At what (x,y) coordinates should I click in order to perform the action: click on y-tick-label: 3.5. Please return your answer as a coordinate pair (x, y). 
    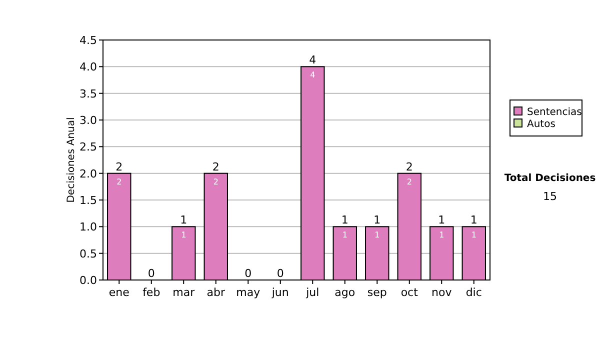
    Looking at the image, I should click on (88, 93).